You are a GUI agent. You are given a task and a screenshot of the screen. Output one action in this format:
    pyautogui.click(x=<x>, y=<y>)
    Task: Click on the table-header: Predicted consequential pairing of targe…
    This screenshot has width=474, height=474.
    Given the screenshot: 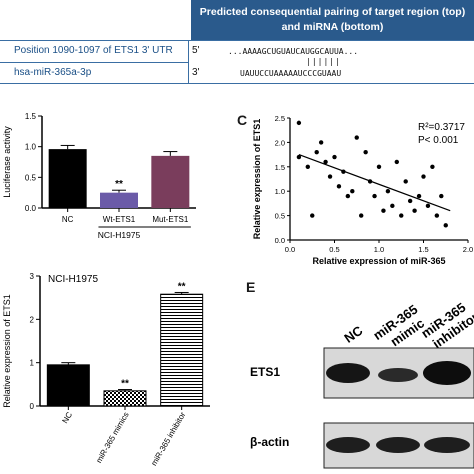 What is the action you would take?
    pyautogui.click(x=332, y=20)
    